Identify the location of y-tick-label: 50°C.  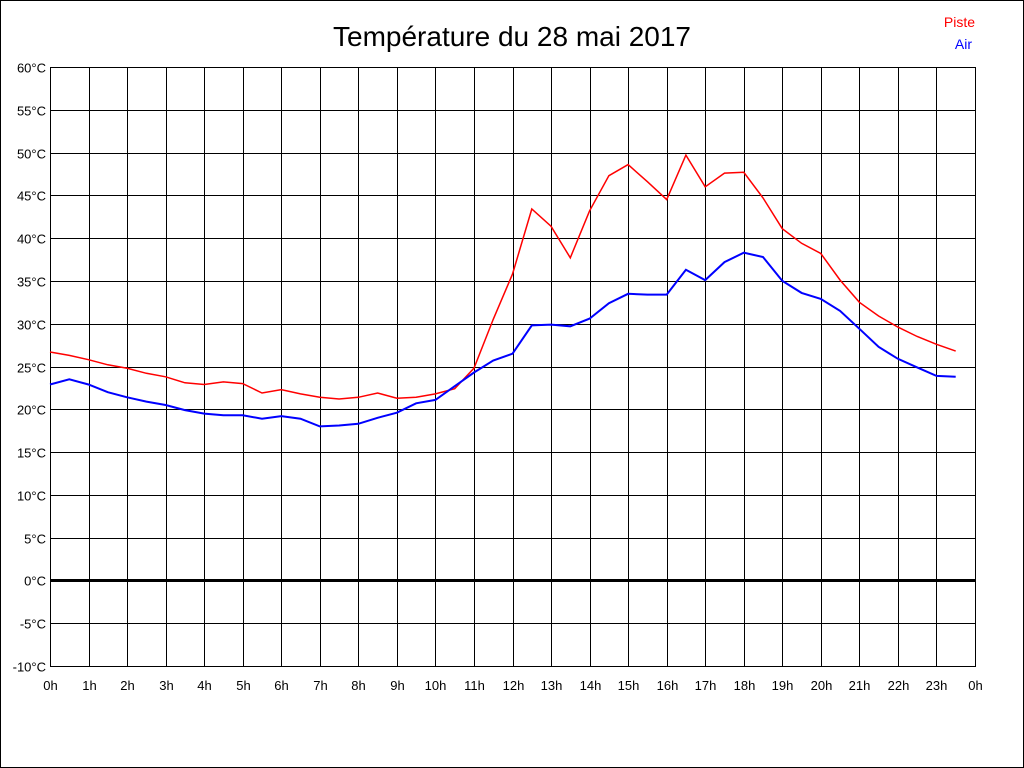
(31, 154).